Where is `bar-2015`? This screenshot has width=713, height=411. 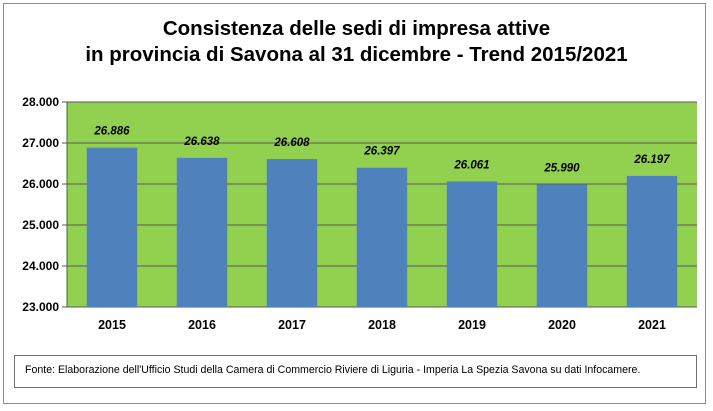 bar-2015 is located at coordinates (112, 227).